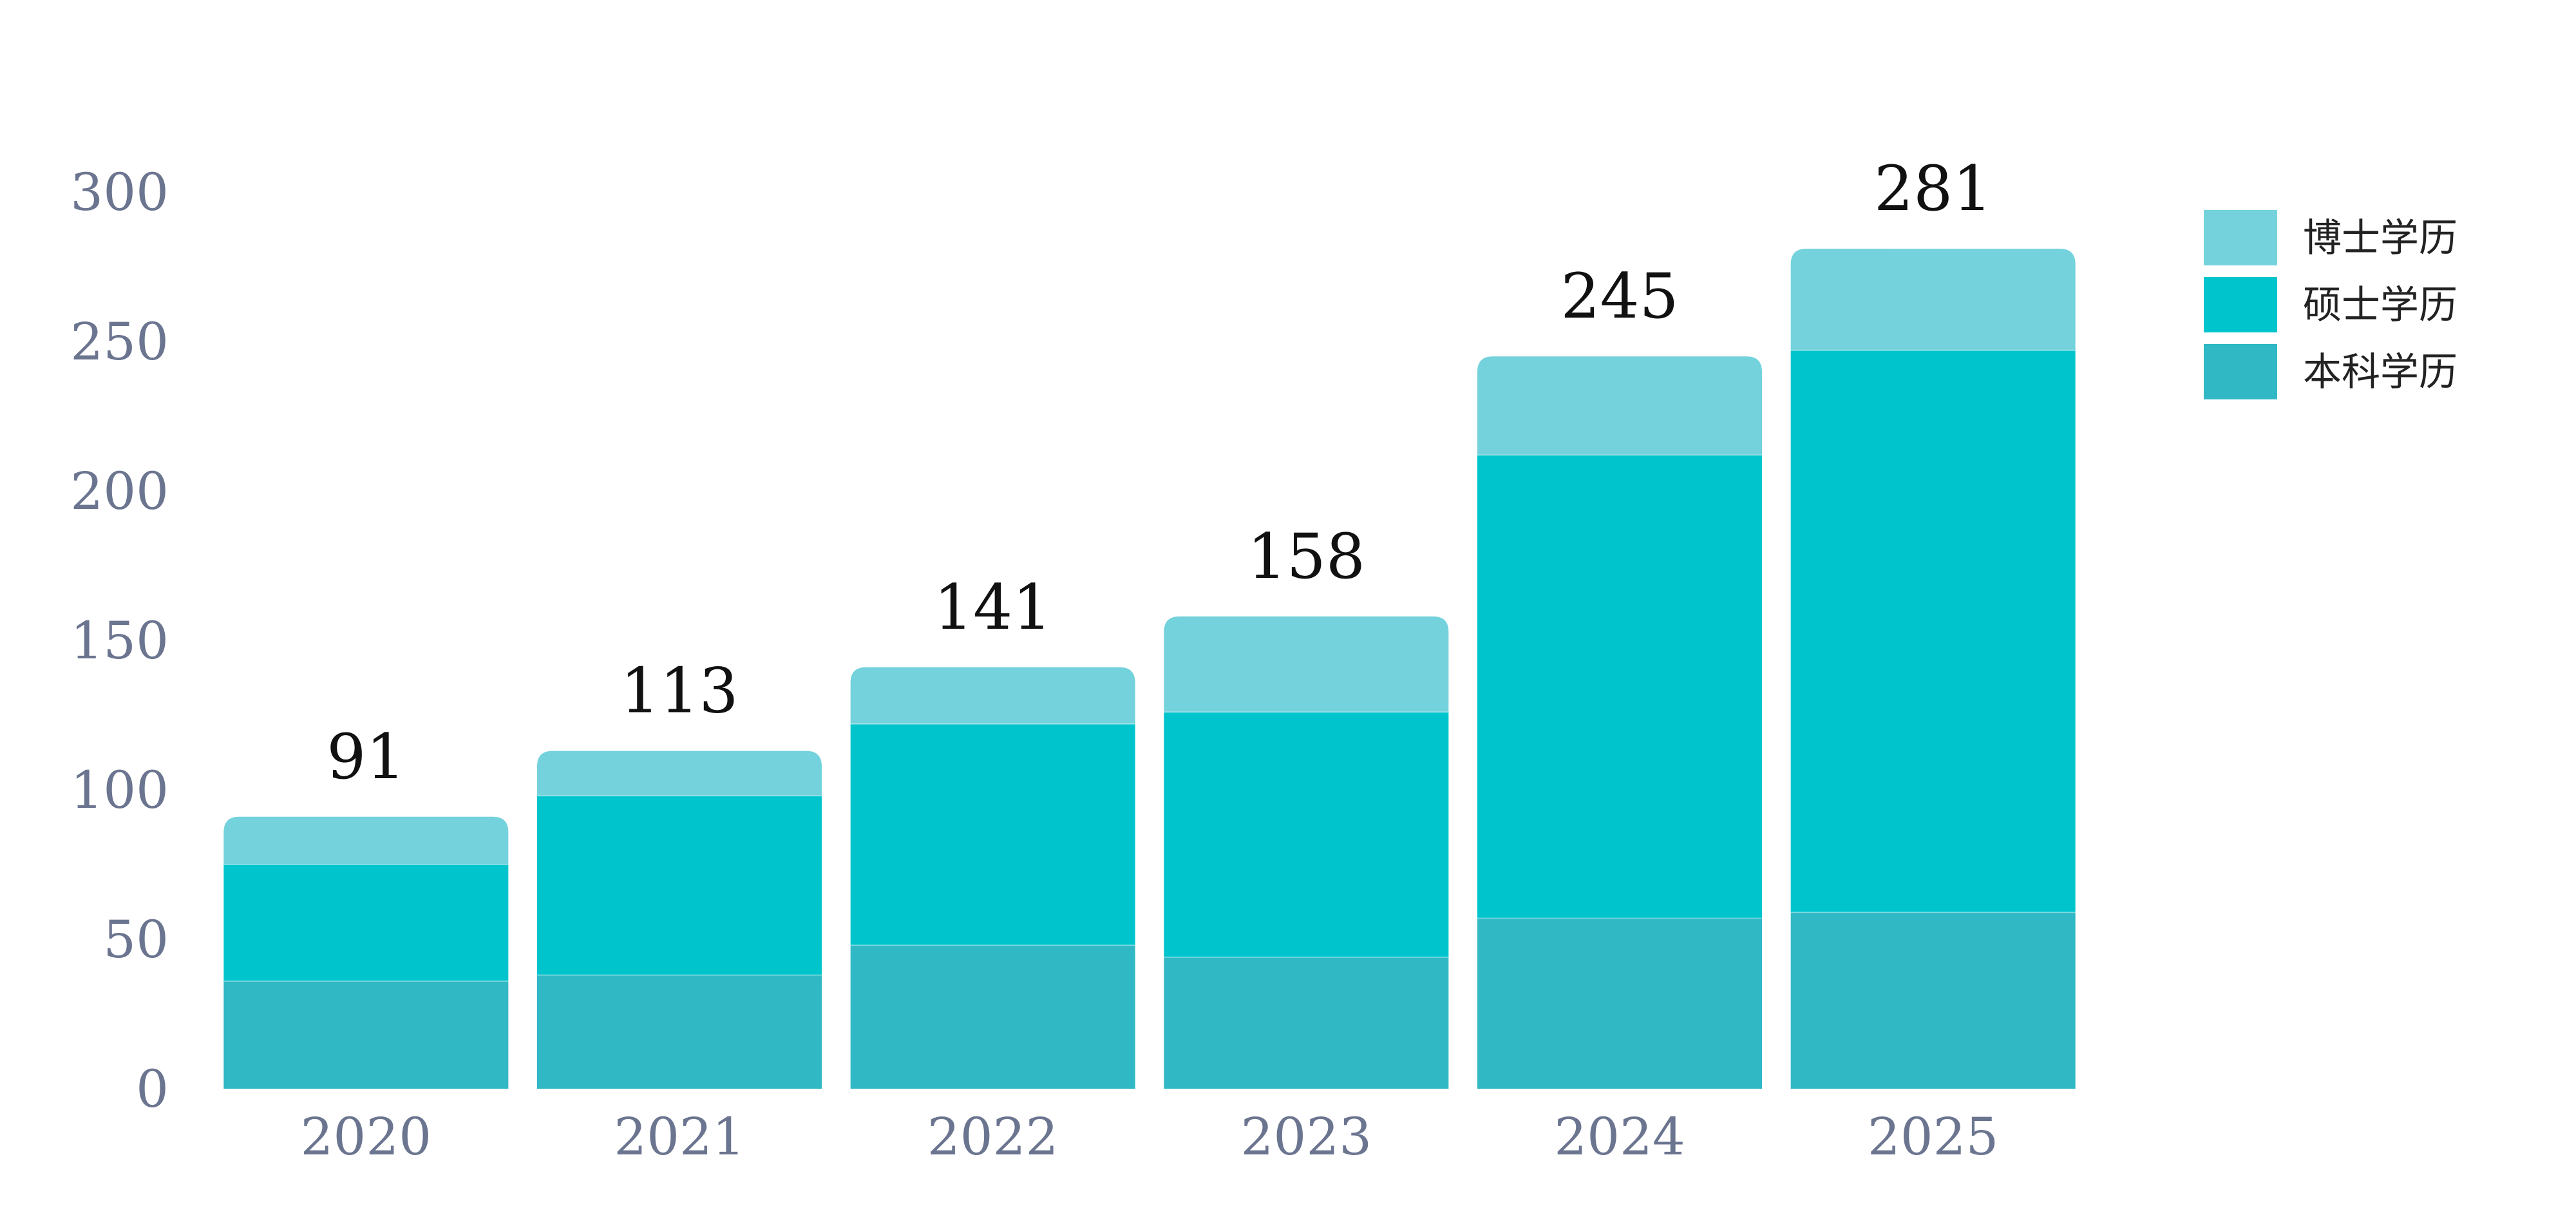 The image size is (2576, 1224). Describe the element at coordinates (680, 774) in the screenshot. I see `bar-segment-博士学历-2021` at that location.